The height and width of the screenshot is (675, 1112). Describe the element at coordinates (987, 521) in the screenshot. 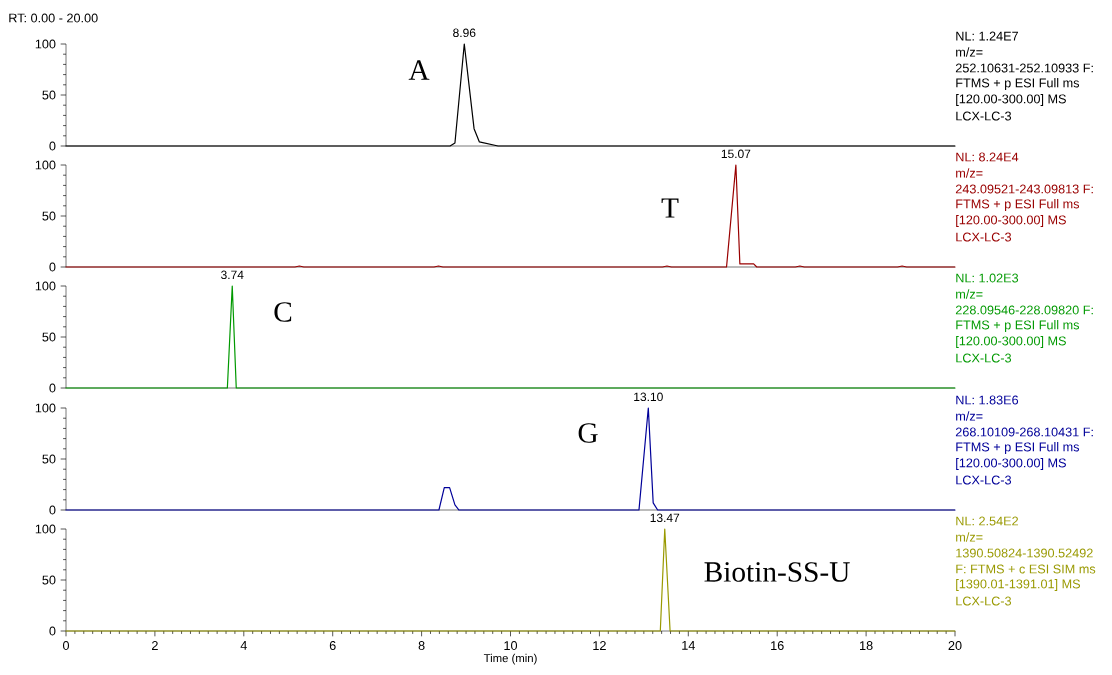

I see `text: NL: 2.54E2` at that location.